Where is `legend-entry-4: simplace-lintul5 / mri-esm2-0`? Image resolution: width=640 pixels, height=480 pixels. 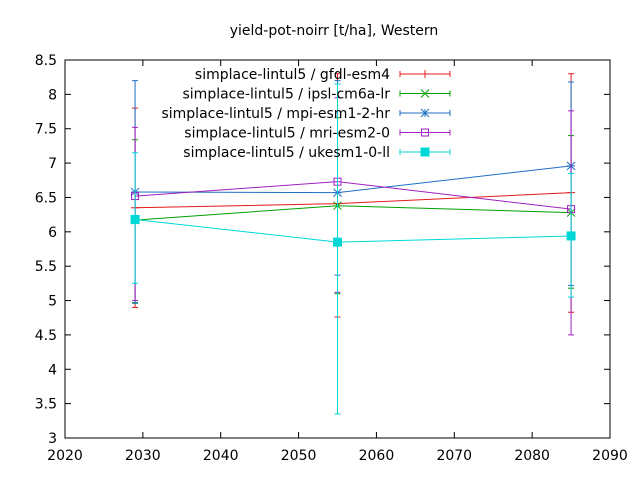
legend-entry-4: simplace-lintul5 / mri-esm2-0 is located at coordinates (317, 134).